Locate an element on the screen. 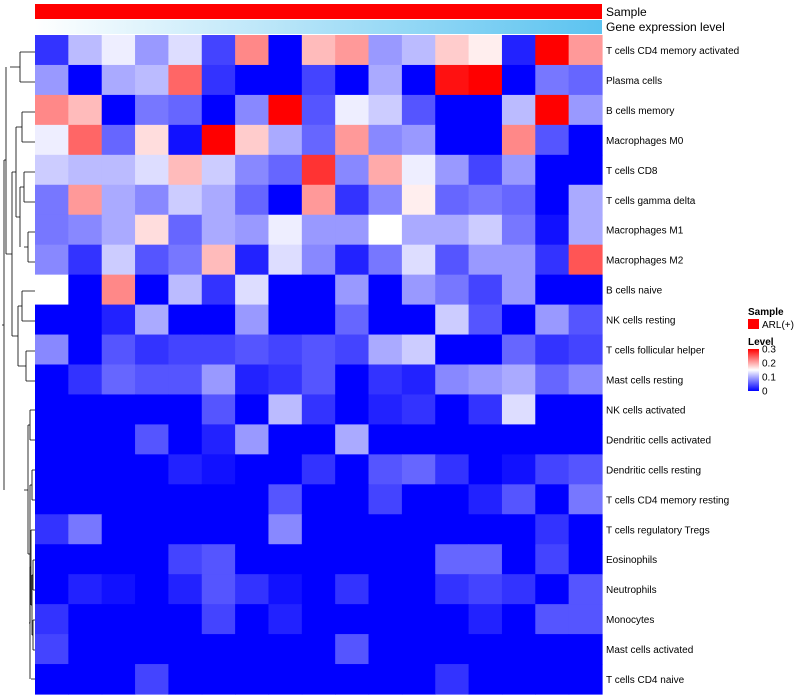 This screenshot has height=700, width=800. gene-expression-track-label: Gene expression level is located at coordinates (665, 27).